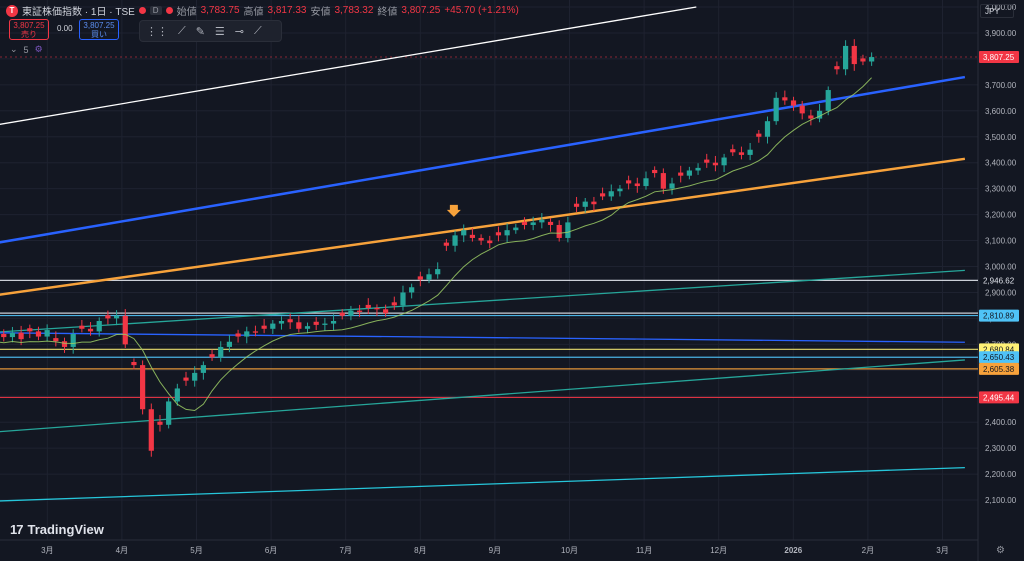 The height and width of the screenshot is (561, 1024). What do you see at coordinates (1001, 215) in the screenshot?
I see `y-tick-label: 3,200.00` at bounding box center [1001, 215].